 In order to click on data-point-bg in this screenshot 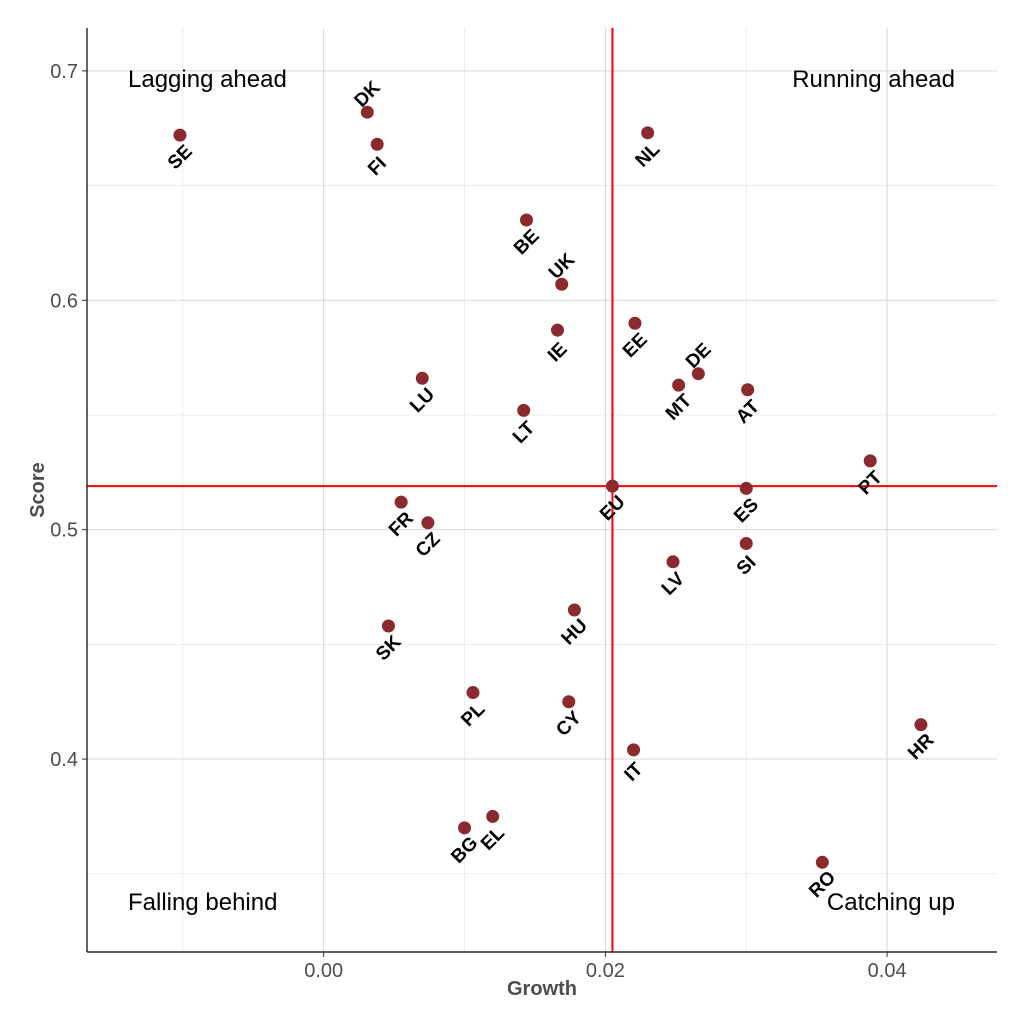, I will do `click(465, 828)`.